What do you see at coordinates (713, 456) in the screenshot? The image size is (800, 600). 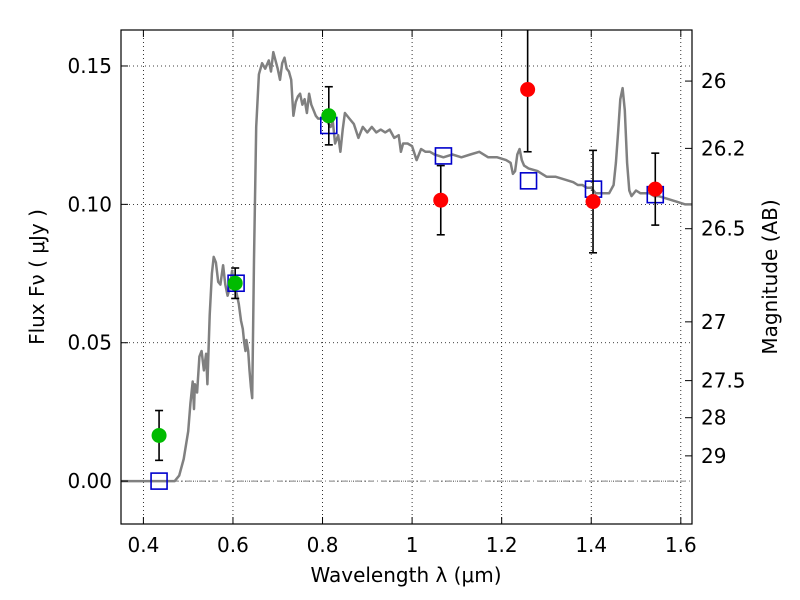 I see `mag-tick-label: 29` at bounding box center [713, 456].